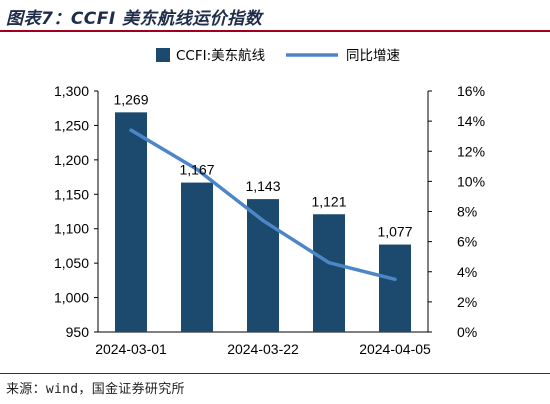  What do you see at coordinates (71, 125) in the screenshot?
I see `y-left-tick-label: 1,250` at bounding box center [71, 125].